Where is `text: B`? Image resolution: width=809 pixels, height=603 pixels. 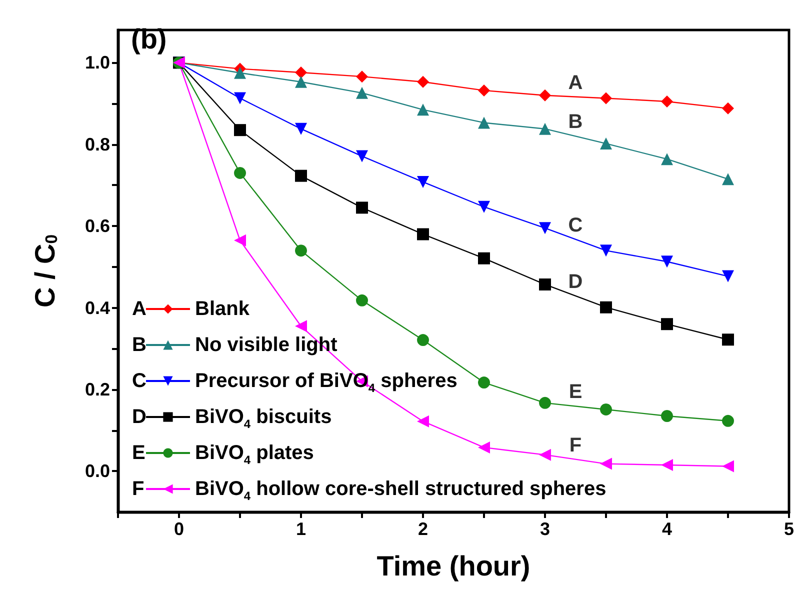 text: B is located at coordinates (139, 345).